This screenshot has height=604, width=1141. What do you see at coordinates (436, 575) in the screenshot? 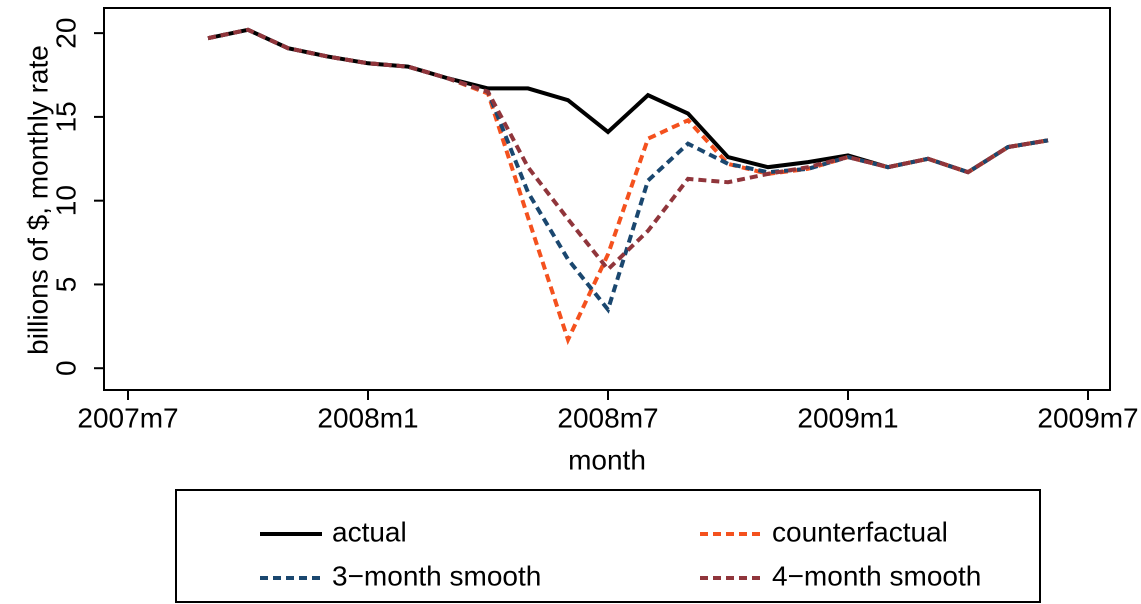
I see `legend-label: 3−month smooth` at bounding box center [436, 575].